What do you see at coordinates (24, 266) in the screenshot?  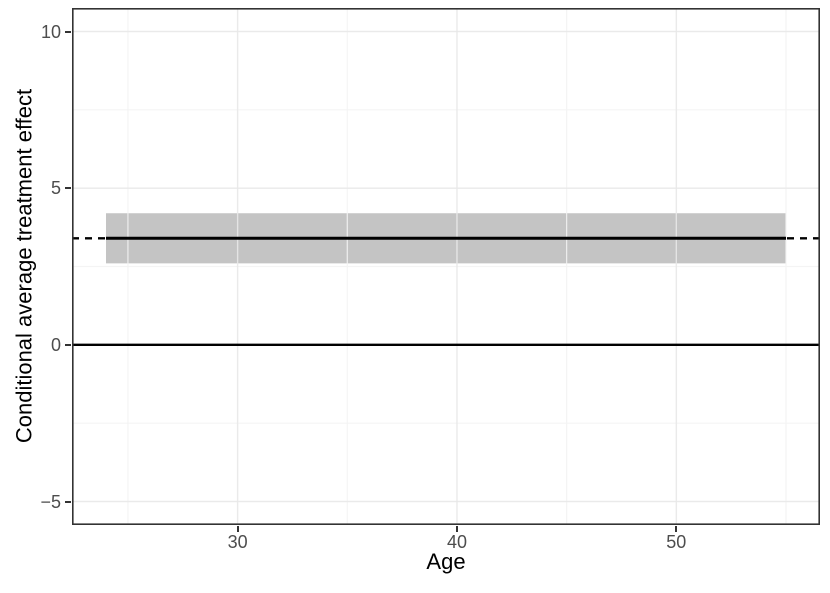 I see `y-axis-title: Conditional average treatment effect` at bounding box center [24, 266].